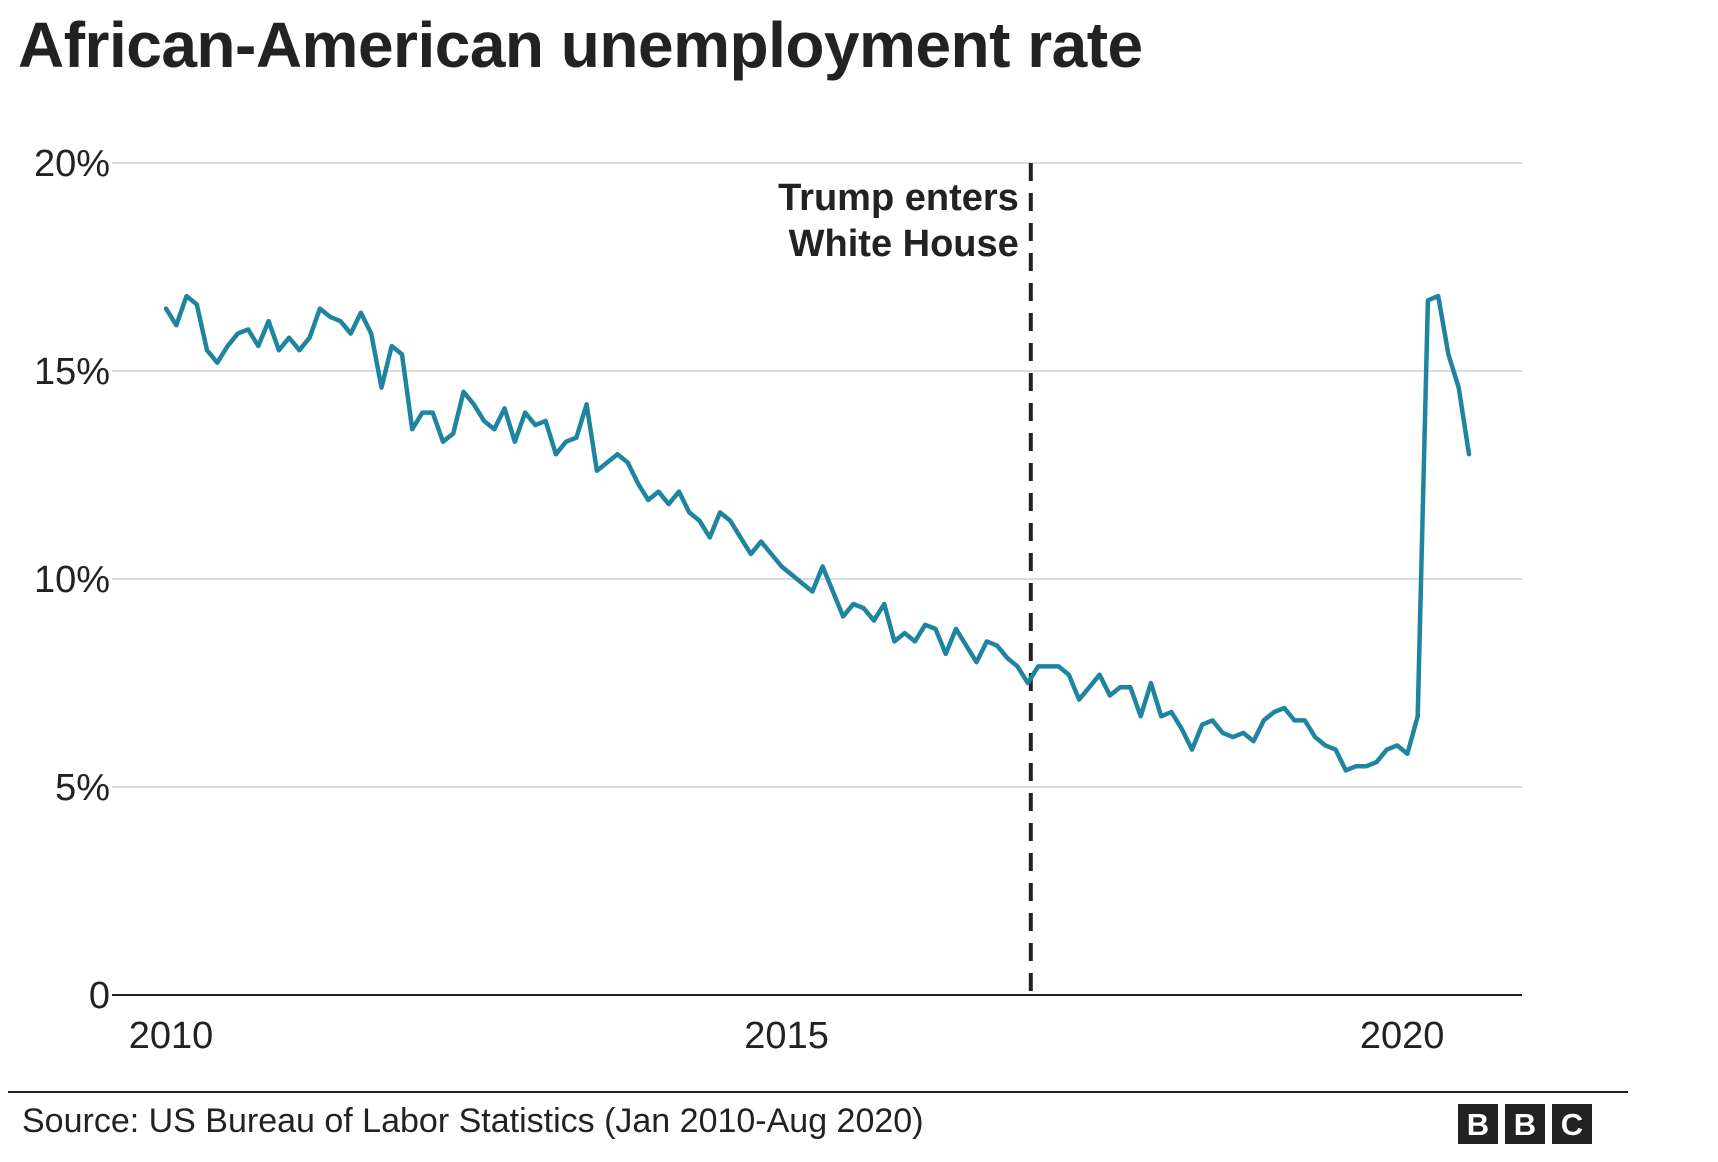  I want to click on y-tick-label: 0, so click(99, 996).